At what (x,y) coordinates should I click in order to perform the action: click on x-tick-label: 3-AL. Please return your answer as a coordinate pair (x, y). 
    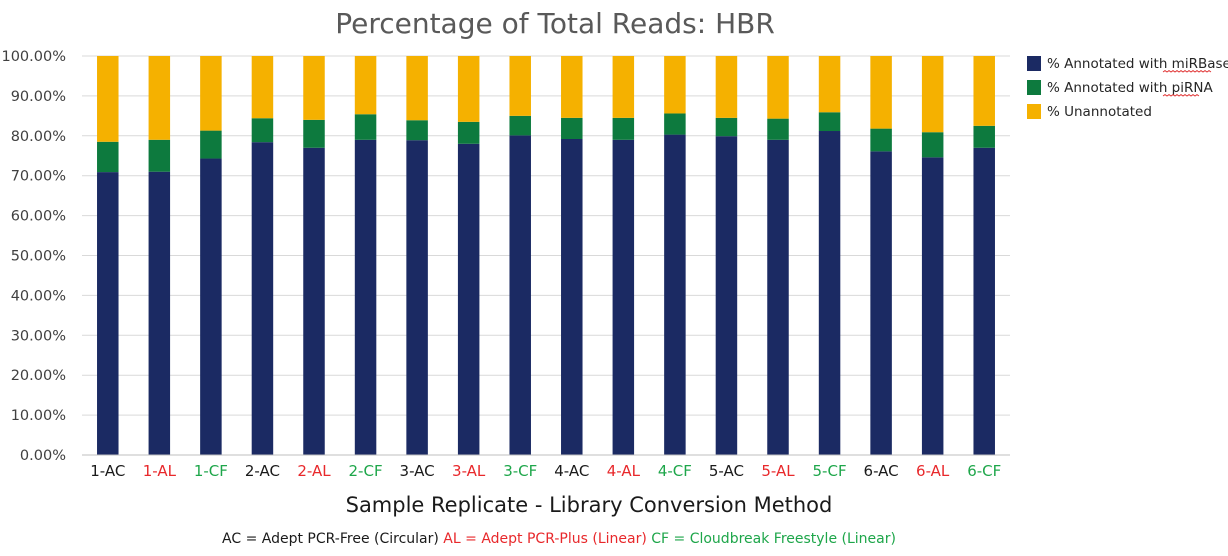
    Looking at the image, I should click on (469, 471).